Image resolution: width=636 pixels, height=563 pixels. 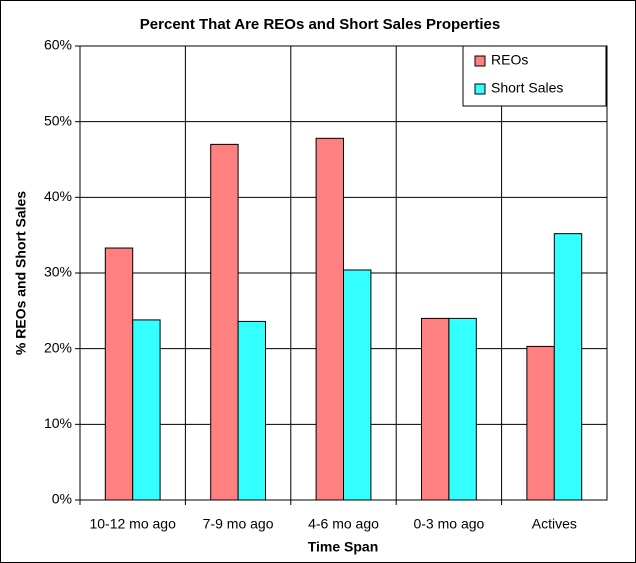 What do you see at coordinates (343, 547) in the screenshot?
I see `x-axis-title: Time Span` at bounding box center [343, 547].